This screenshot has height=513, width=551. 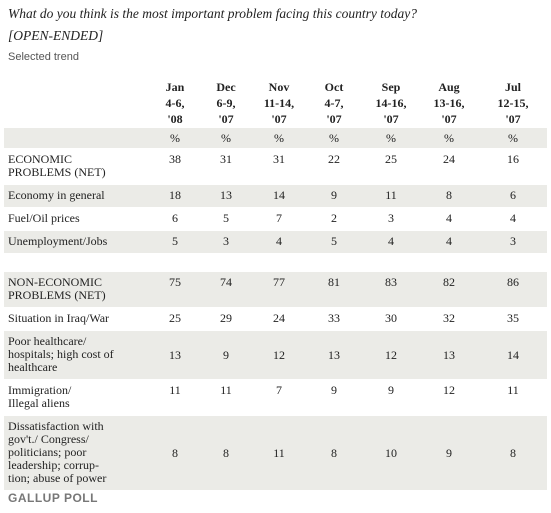 What do you see at coordinates (48, 439) in the screenshot?
I see `row-label: gov't./ Congress/` at bounding box center [48, 439].